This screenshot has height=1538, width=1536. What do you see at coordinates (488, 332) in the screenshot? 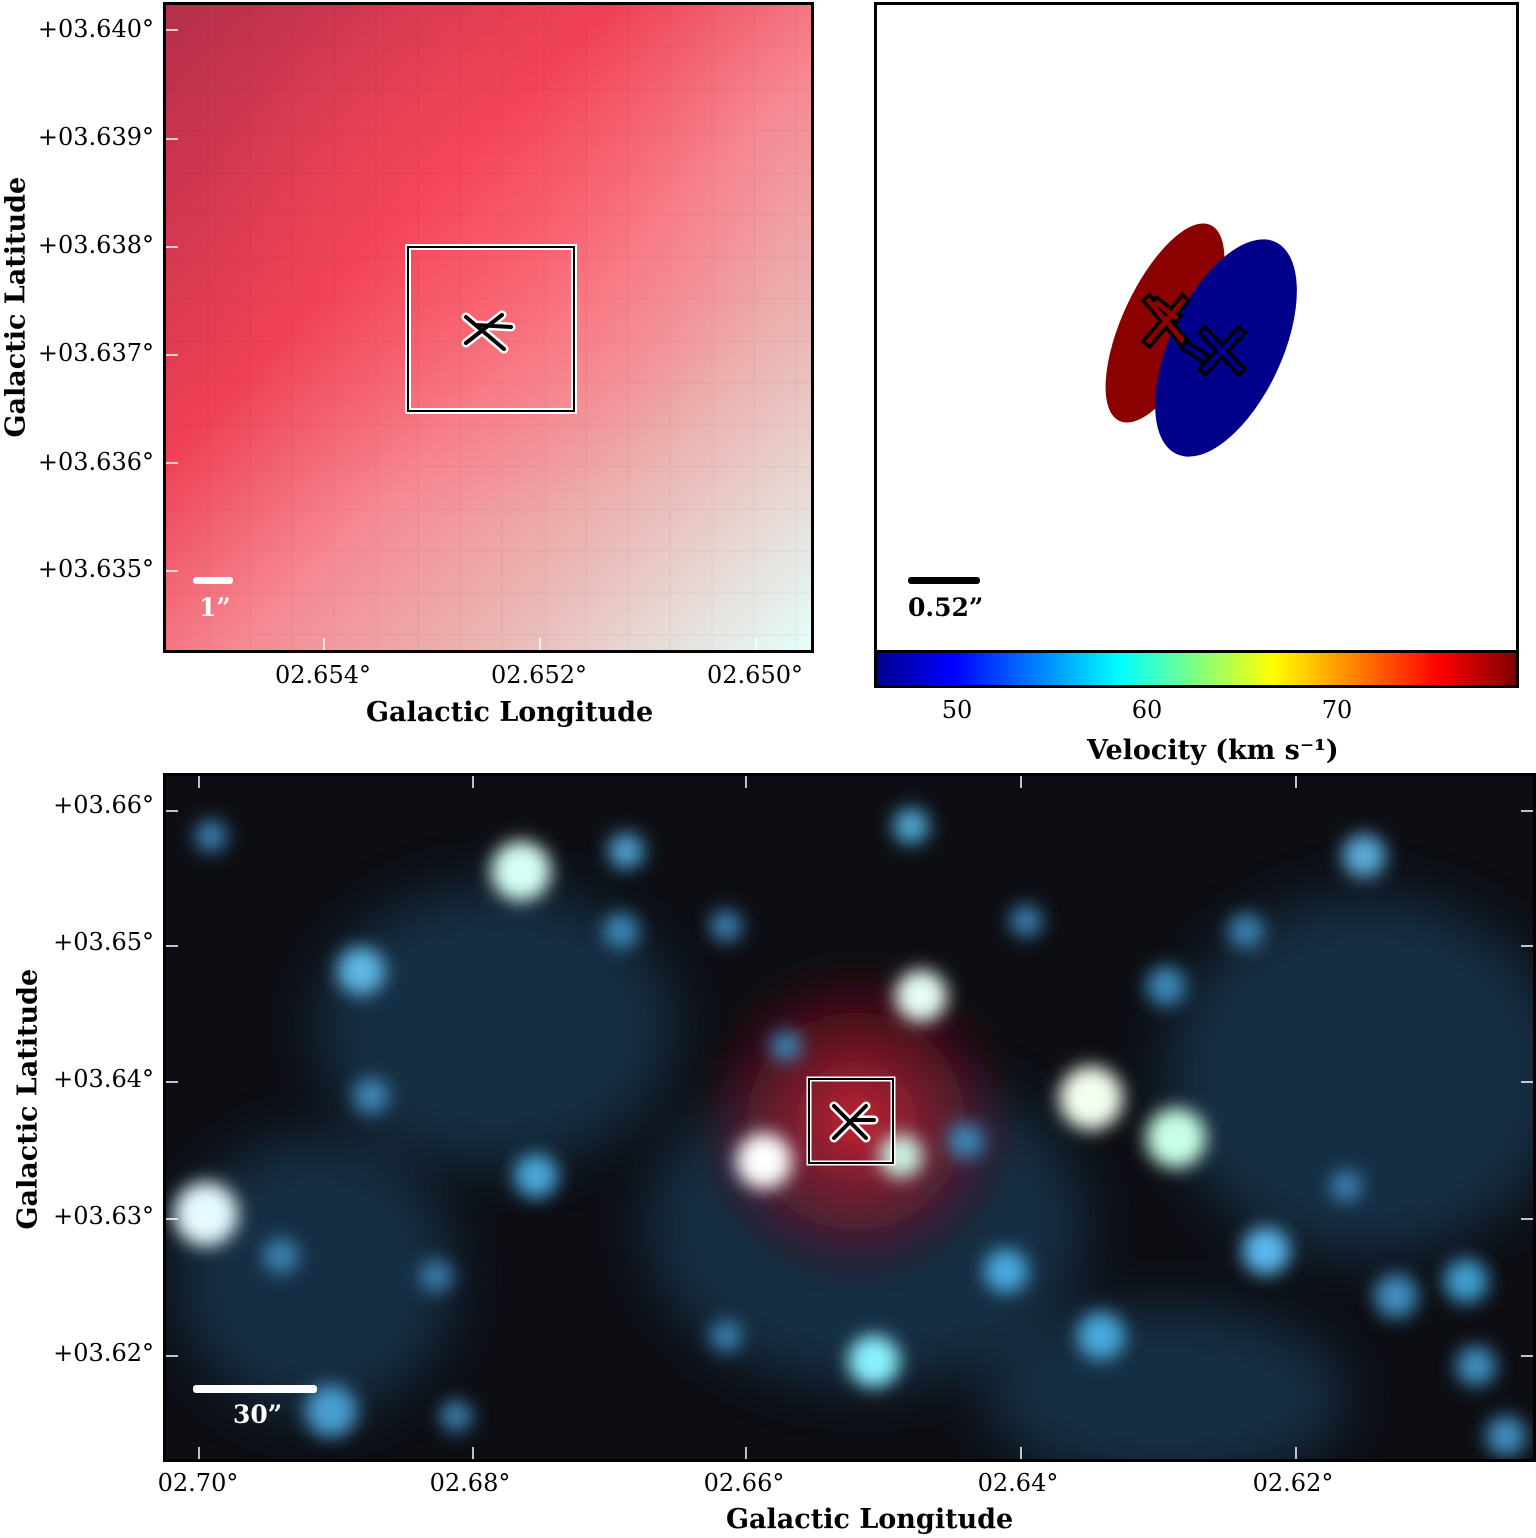
I see `maser-cross-icon` at bounding box center [488, 332].